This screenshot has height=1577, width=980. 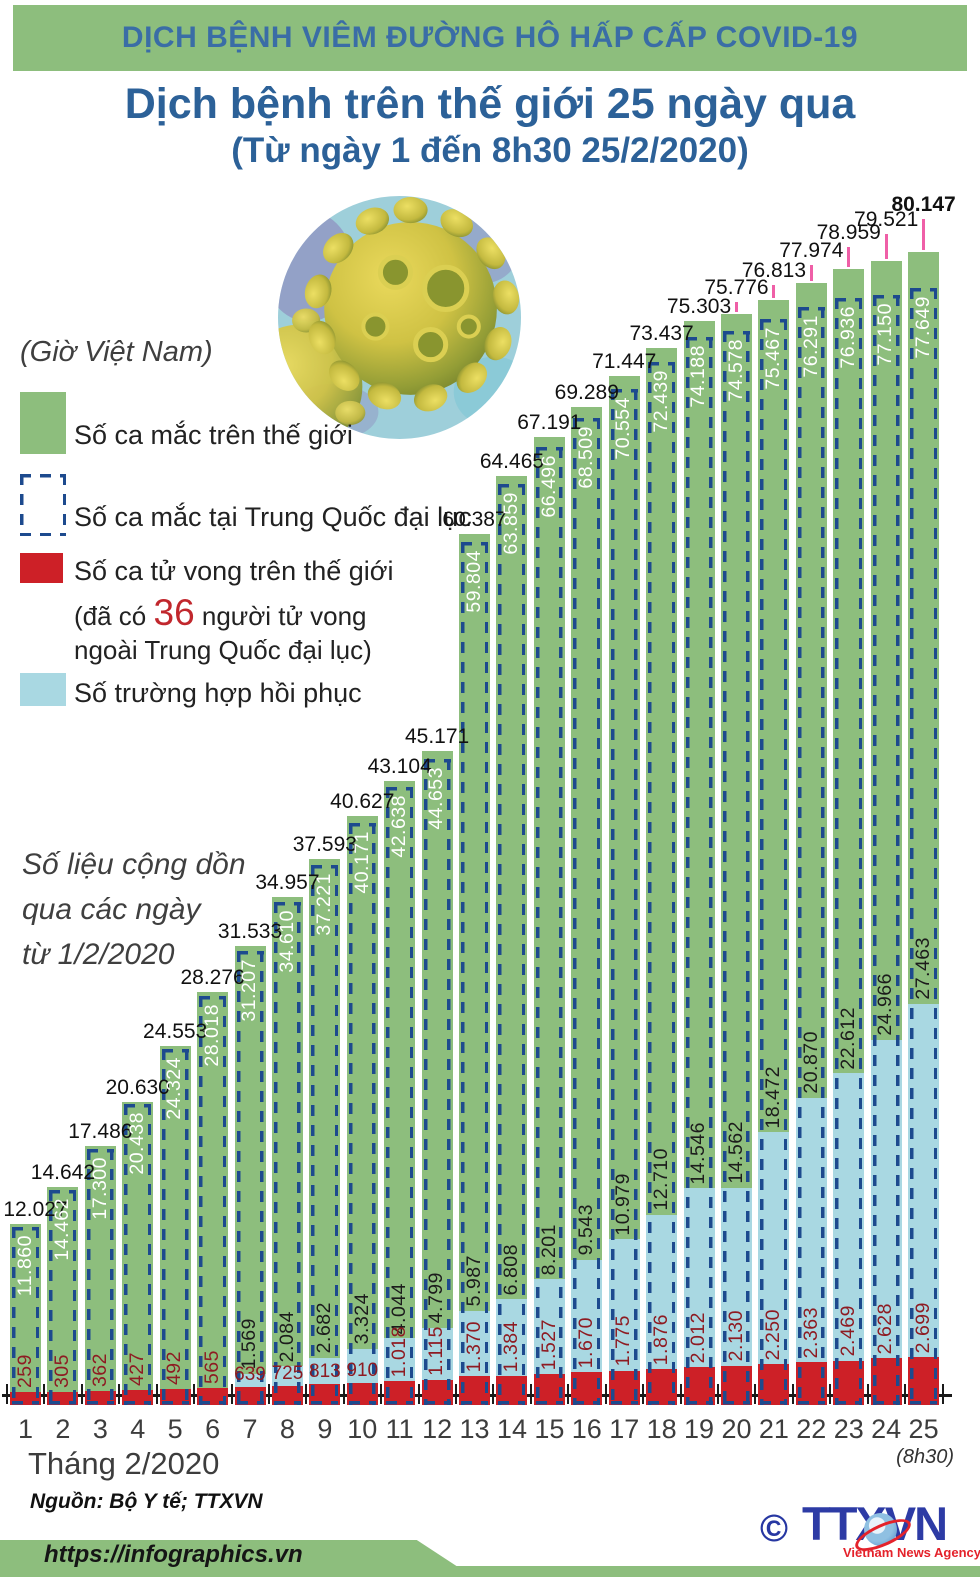 What do you see at coordinates (175, 1031) in the screenshot?
I see `bar-world-label: 24.553` at bounding box center [175, 1031].